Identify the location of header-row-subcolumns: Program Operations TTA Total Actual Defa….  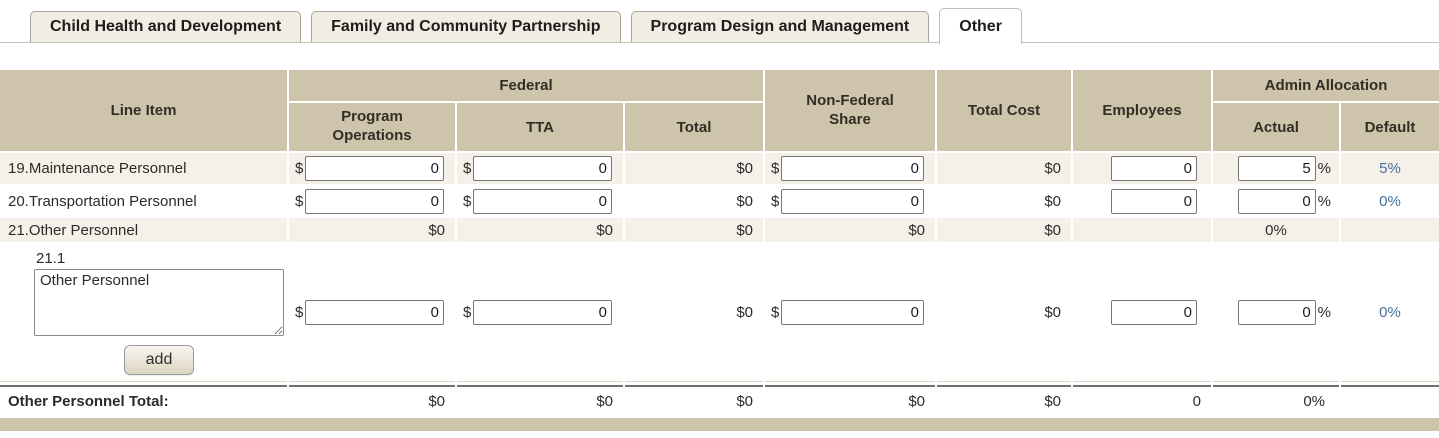
(719, 127).